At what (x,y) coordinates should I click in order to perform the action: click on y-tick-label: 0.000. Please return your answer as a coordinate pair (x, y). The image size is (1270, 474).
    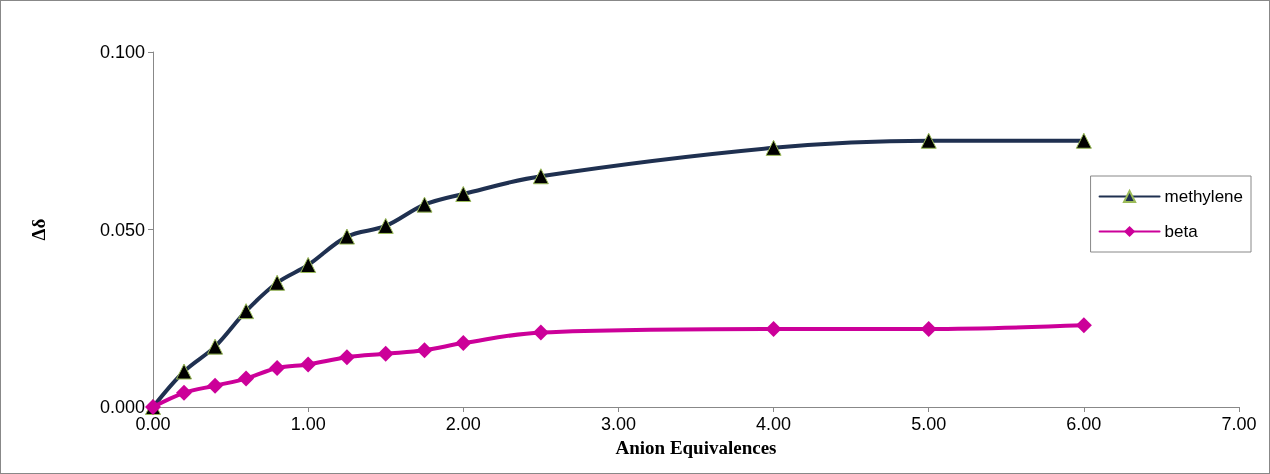
    Looking at the image, I should click on (122, 407).